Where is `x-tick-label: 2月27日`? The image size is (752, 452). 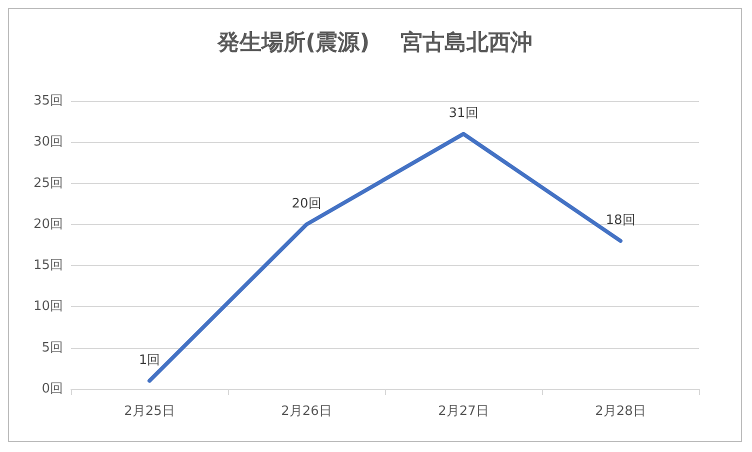 x-tick-label: 2月27日 is located at coordinates (463, 411).